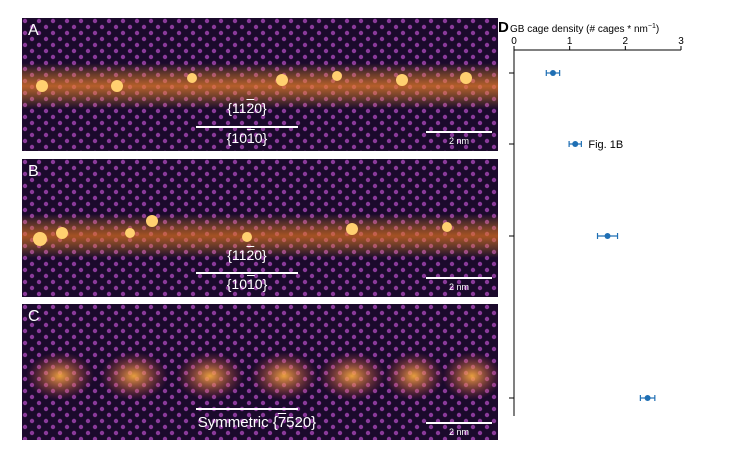  What do you see at coordinates (570, 41) in the screenshot?
I see `x-tick-label-1: 1` at bounding box center [570, 41].